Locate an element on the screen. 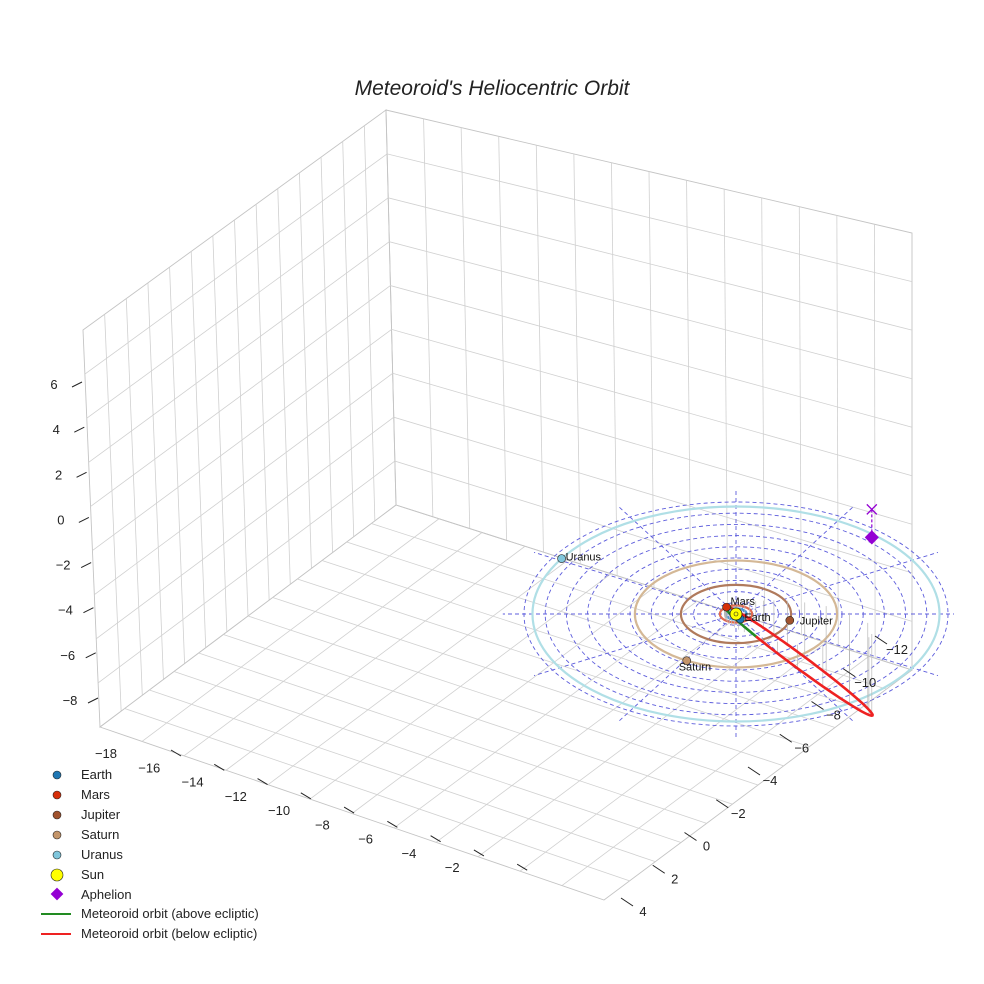 Image resolution: width=984 pixels, height=984 pixels. legend-label-mars: Mars is located at coordinates (95, 794).